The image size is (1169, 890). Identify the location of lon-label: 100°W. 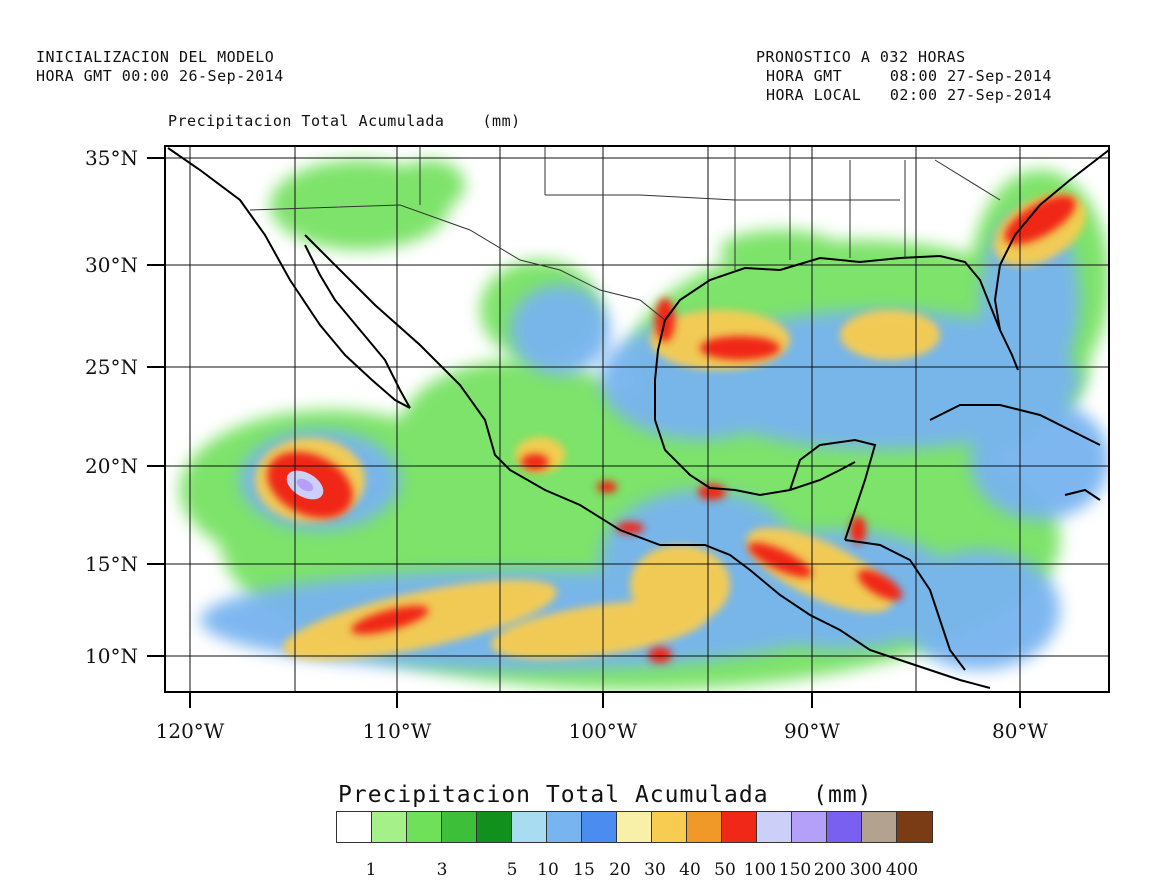
(603, 731).